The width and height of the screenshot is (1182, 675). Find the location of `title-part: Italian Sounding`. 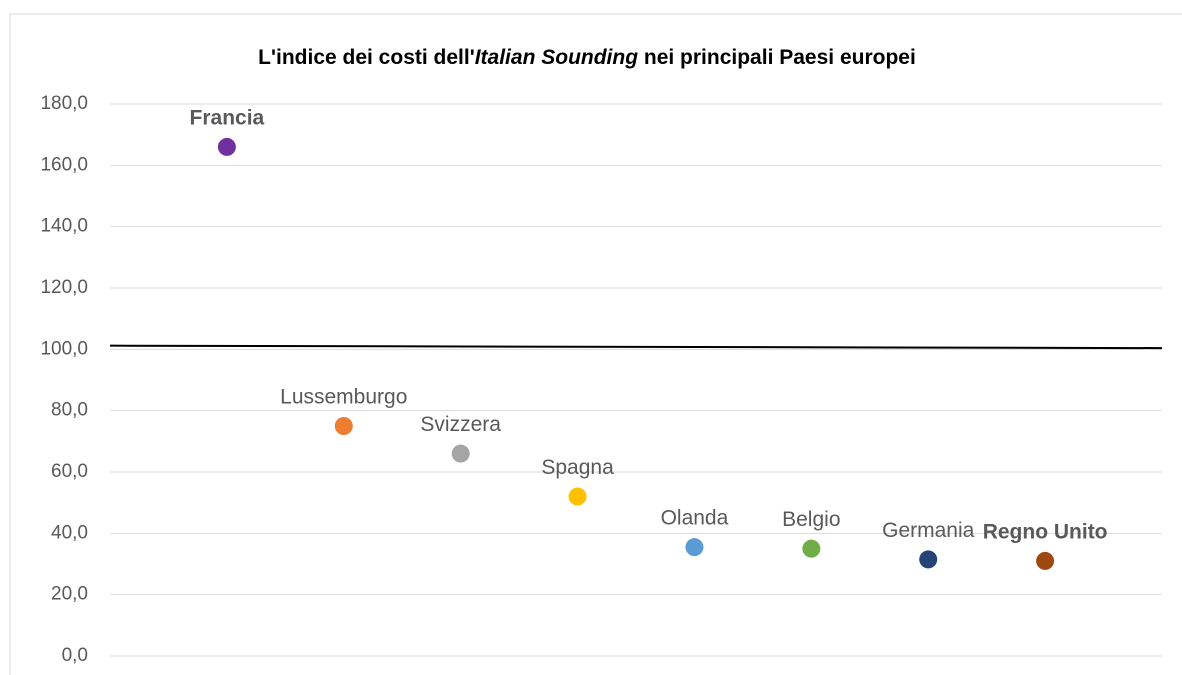

title-part: Italian Sounding is located at coordinates (556, 57).